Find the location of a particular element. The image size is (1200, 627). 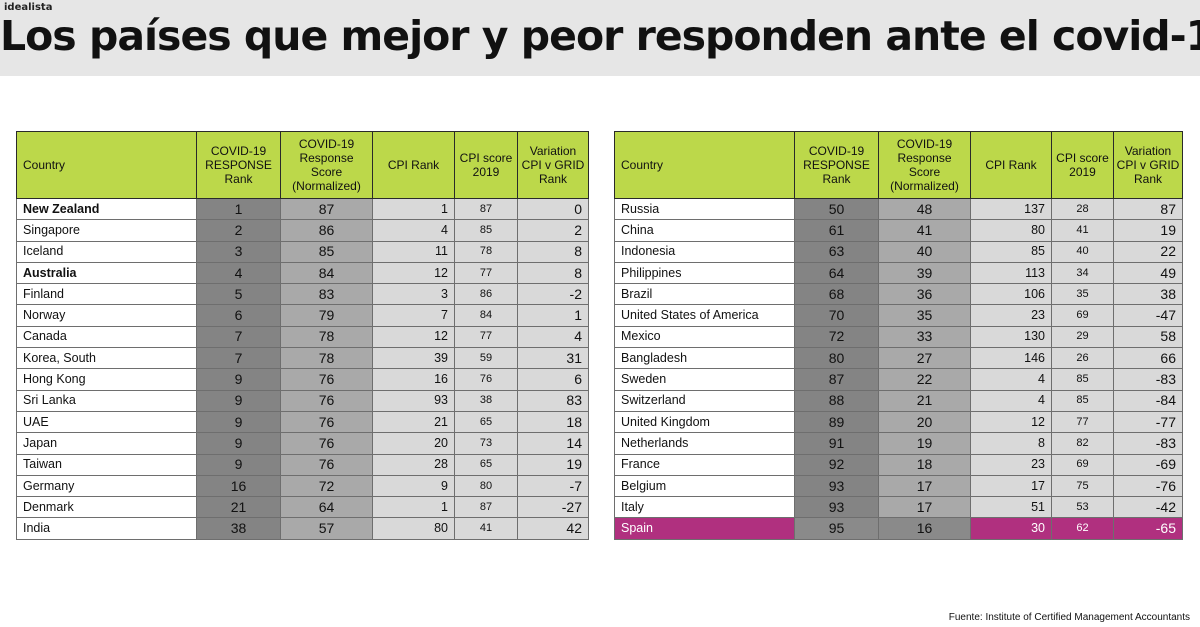

cell-response-rank: 72 is located at coordinates (836, 337).